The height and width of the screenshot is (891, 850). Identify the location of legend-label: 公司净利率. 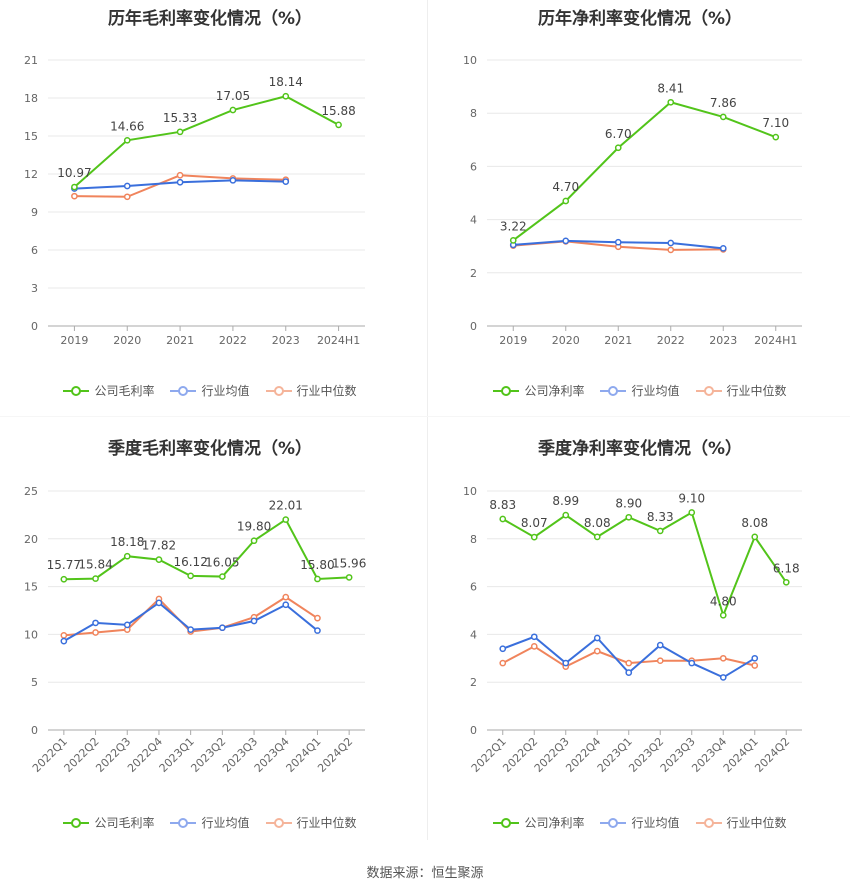
(554, 391).